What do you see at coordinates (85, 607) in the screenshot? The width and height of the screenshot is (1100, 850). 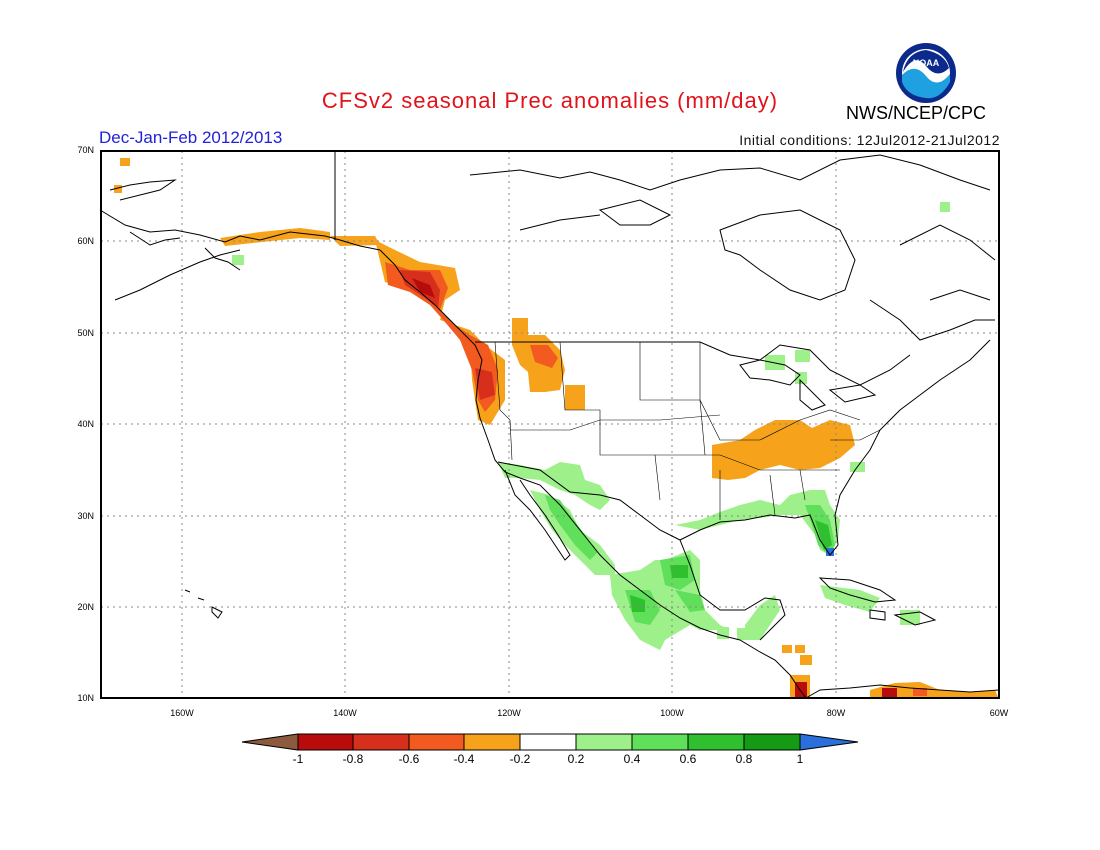 I see `lat-label-20n: 20N` at bounding box center [85, 607].